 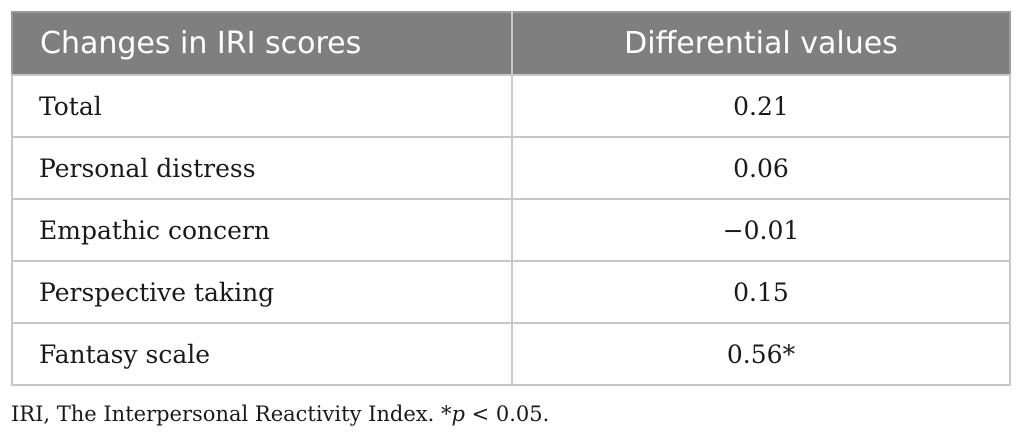 I want to click on footnote-suffix: < 0.05., so click(x=507, y=414).